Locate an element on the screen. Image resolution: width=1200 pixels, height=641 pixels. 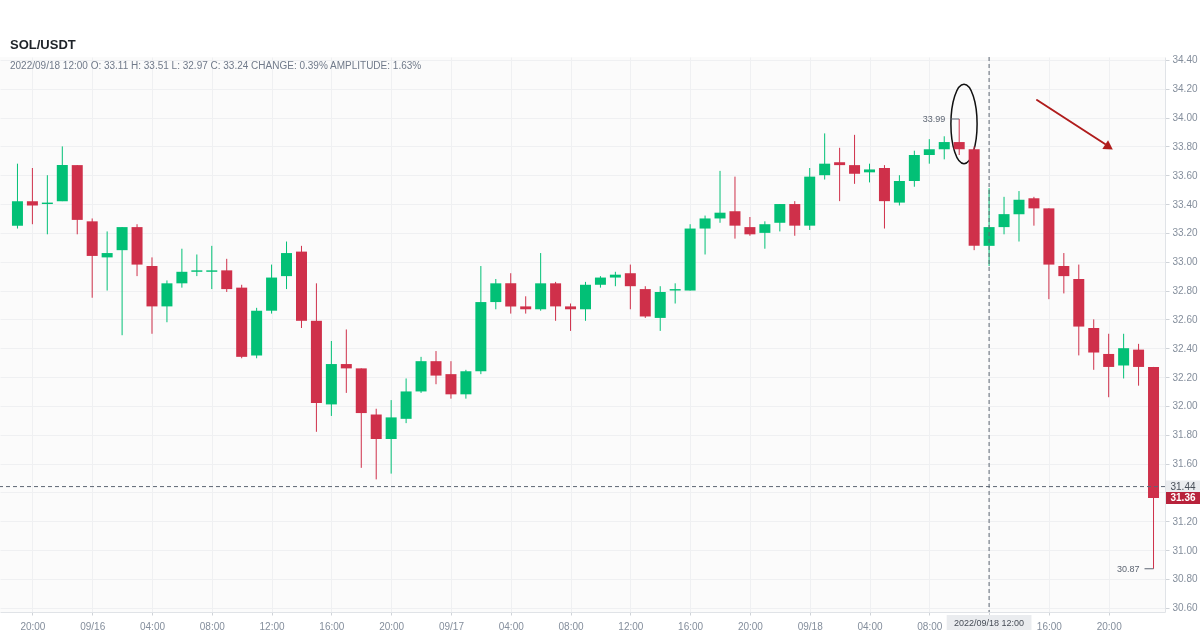
y-tick-label: 32.00 is located at coordinates (1185, 406).